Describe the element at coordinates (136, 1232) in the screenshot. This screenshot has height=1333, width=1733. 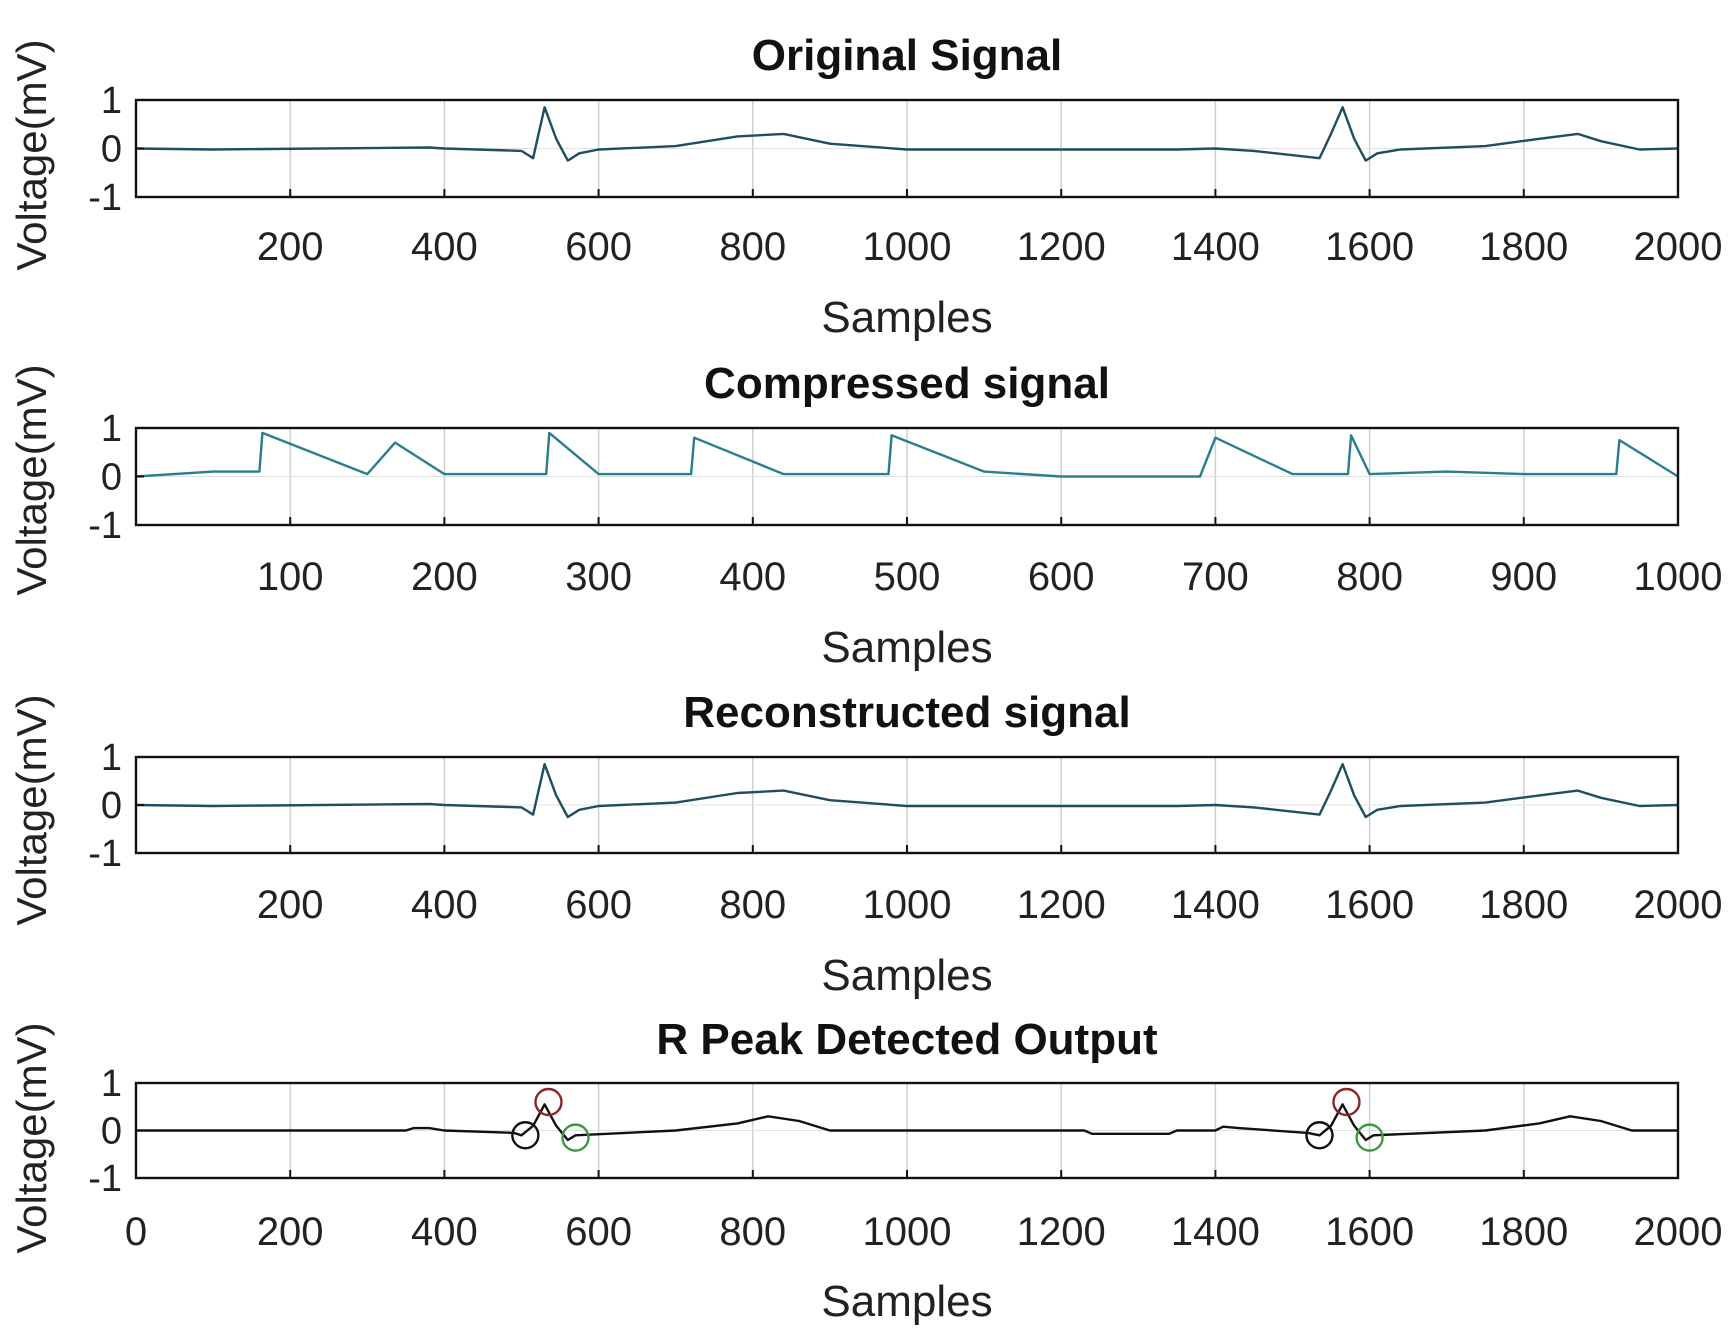
I see `x-tick-label: 0` at that location.